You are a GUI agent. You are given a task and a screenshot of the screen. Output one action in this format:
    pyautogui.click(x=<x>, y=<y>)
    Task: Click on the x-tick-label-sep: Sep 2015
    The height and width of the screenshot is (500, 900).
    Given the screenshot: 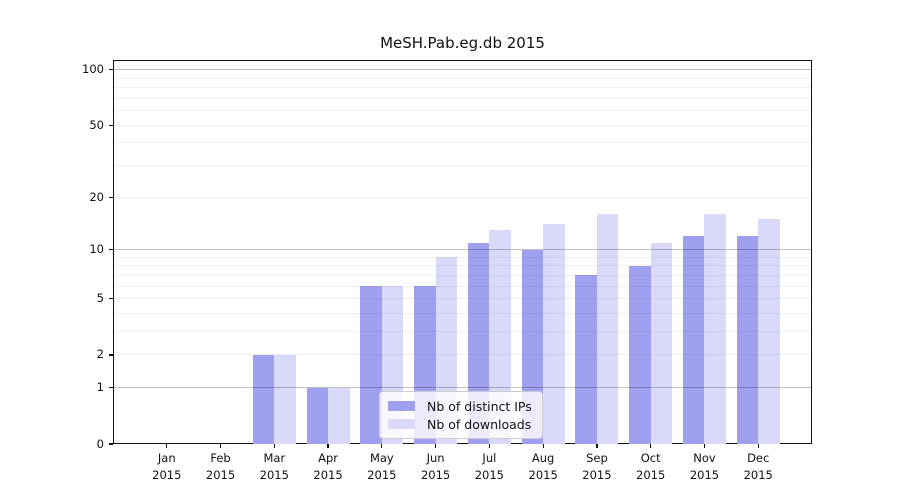 What is the action you would take?
    pyautogui.click(x=597, y=466)
    